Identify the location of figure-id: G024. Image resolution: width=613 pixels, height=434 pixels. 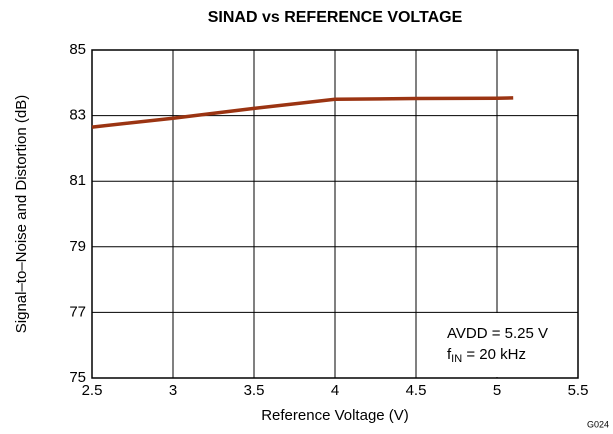
(598, 424).